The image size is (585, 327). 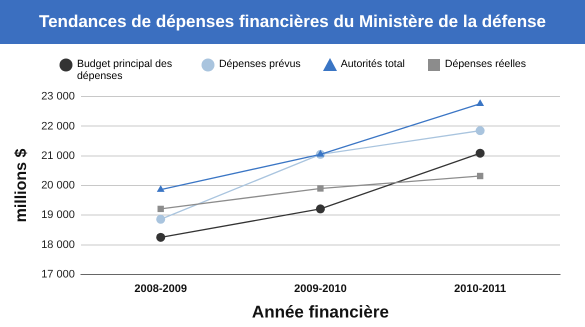 What do you see at coordinates (480, 289) in the screenshot?
I see `x-tick-label: 2010-2011` at bounding box center [480, 289].